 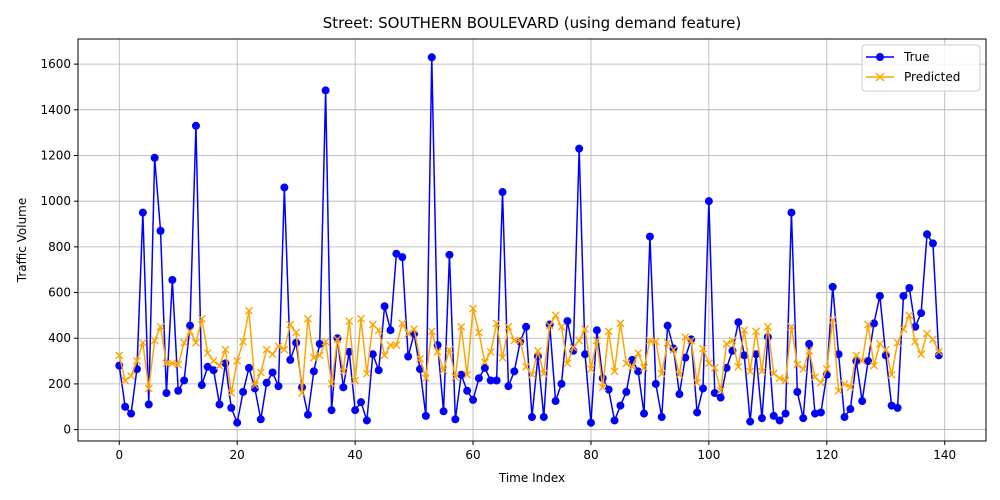 I want to click on x-axis: 0 20 40 60 80 100 120 140, so click(x=535, y=451).